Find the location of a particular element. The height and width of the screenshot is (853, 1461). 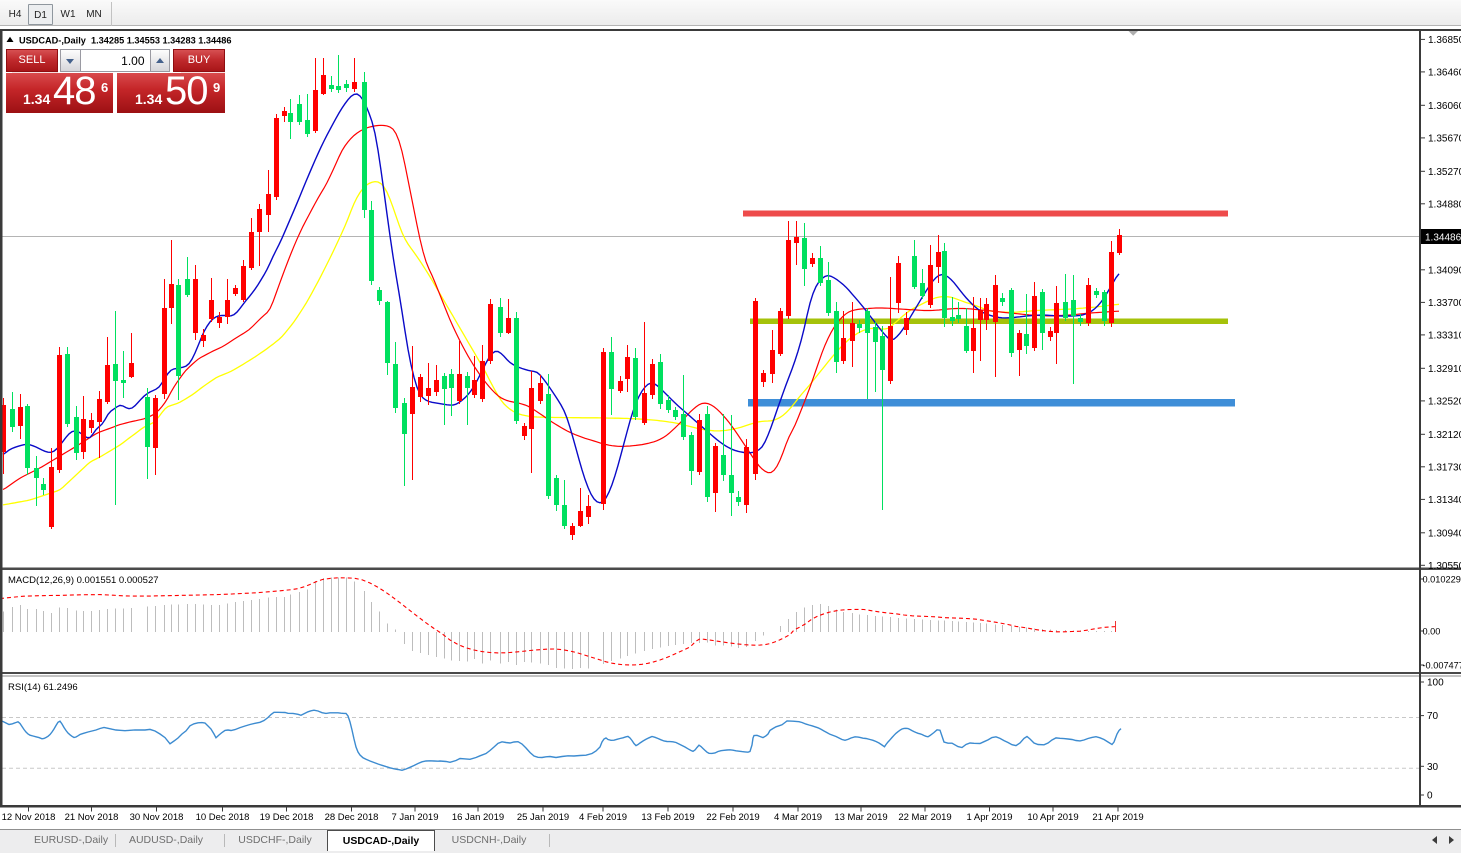

svg-text: 13 Feb 2019 is located at coordinates (667, 817).